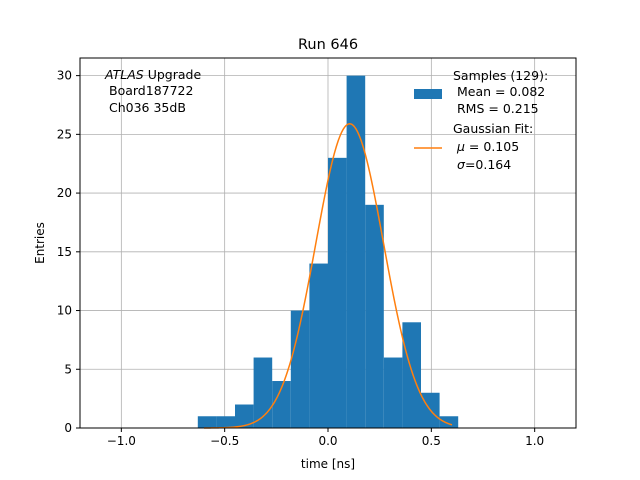 The height and width of the screenshot is (480, 640). What do you see at coordinates (64, 252) in the screenshot?
I see `y-tick-label: 15` at bounding box center [64, 252].